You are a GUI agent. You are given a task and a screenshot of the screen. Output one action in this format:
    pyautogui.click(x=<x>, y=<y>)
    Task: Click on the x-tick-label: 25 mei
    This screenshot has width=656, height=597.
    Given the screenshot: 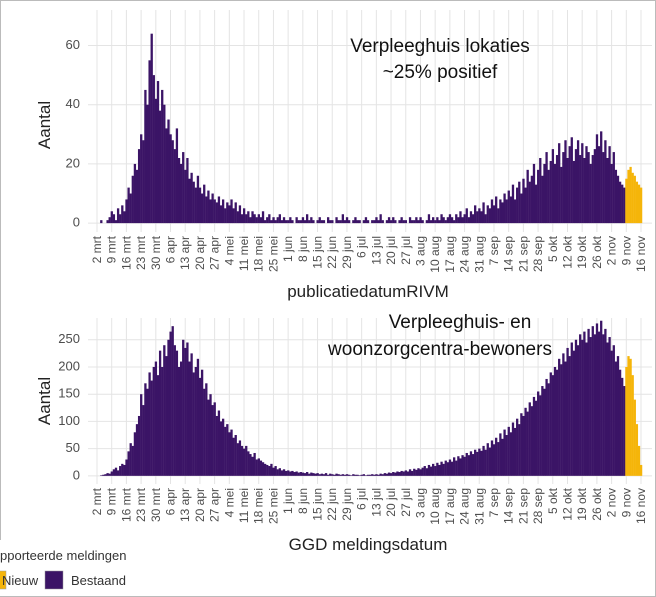 What is the action you would take?
    pyautogui.click(x=273, y=506)
    